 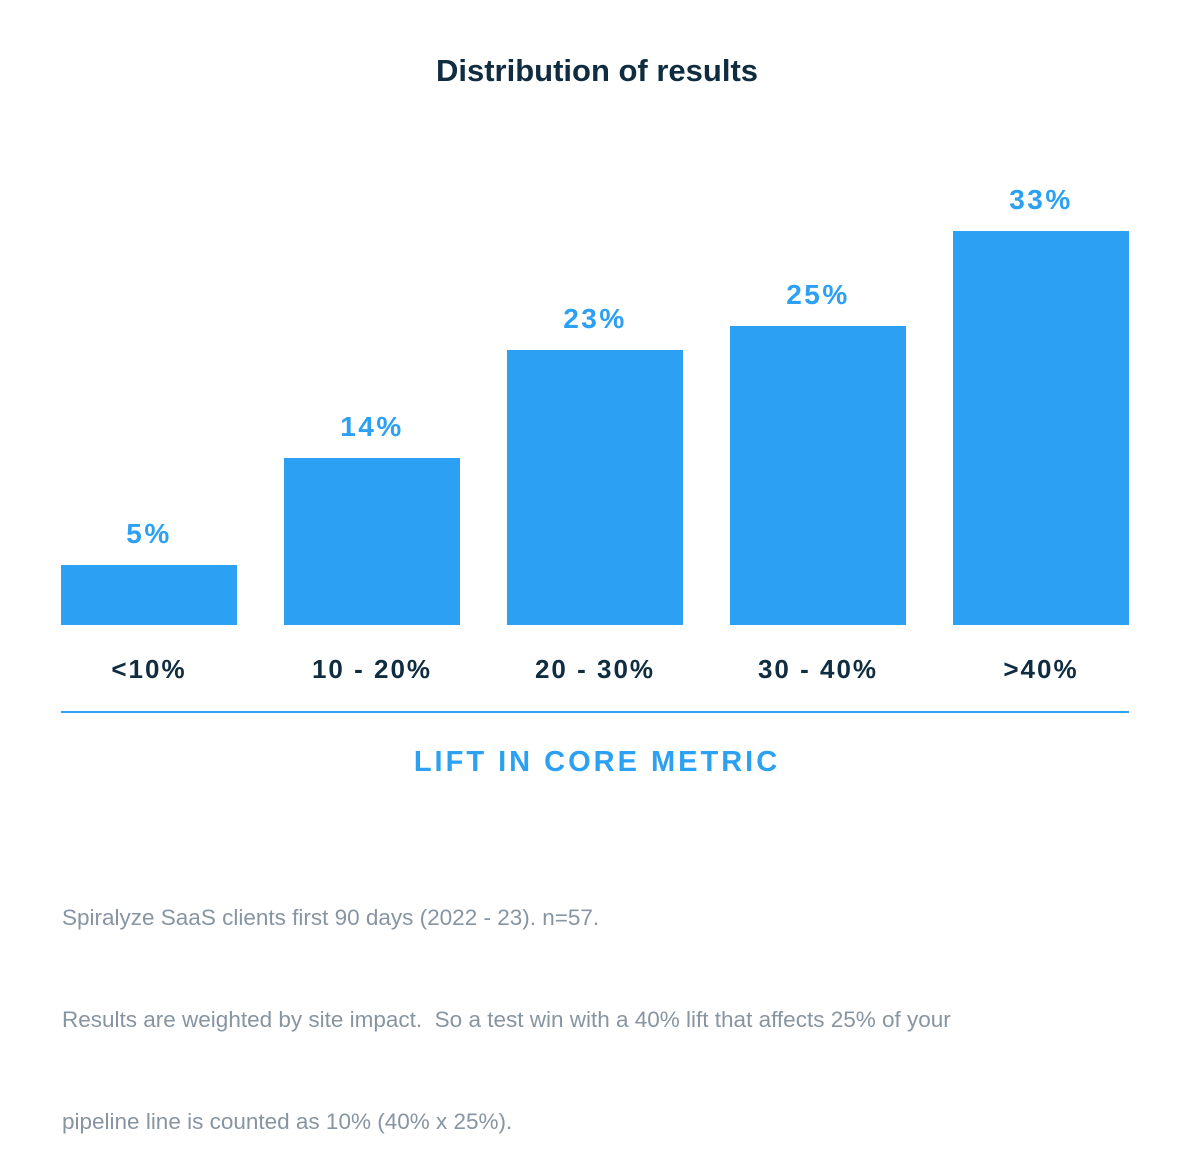 What do you see at coordinates (595, 318) in the screenshot?
I see `bar-value-label: 23%` at bounding box center [595, 318].